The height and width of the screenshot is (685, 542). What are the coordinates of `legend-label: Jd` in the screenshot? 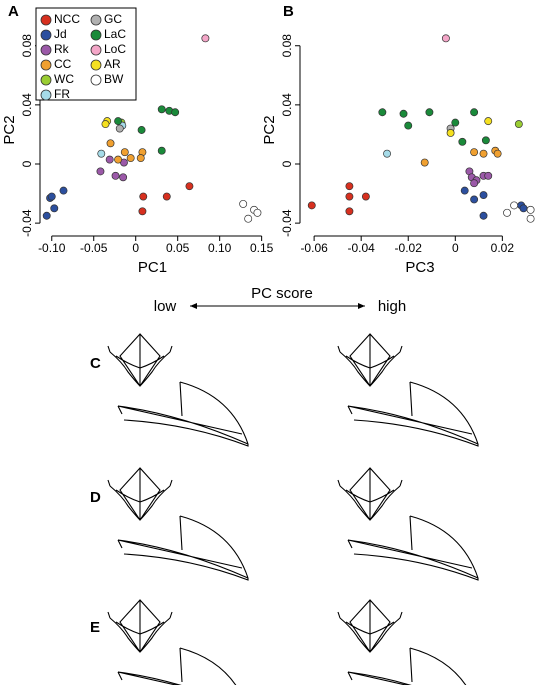 It's located at (60, 34).